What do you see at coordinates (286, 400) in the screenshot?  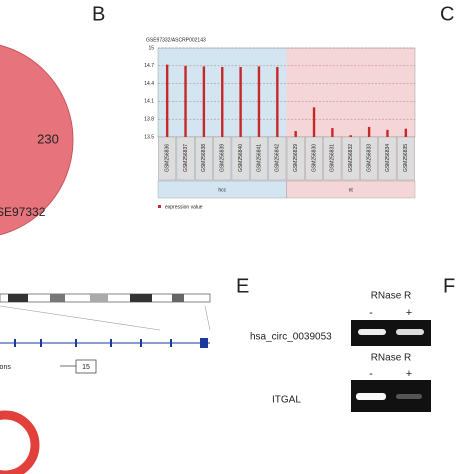 I see `gene-label: ITGAL` at bounding box center [286, 400].